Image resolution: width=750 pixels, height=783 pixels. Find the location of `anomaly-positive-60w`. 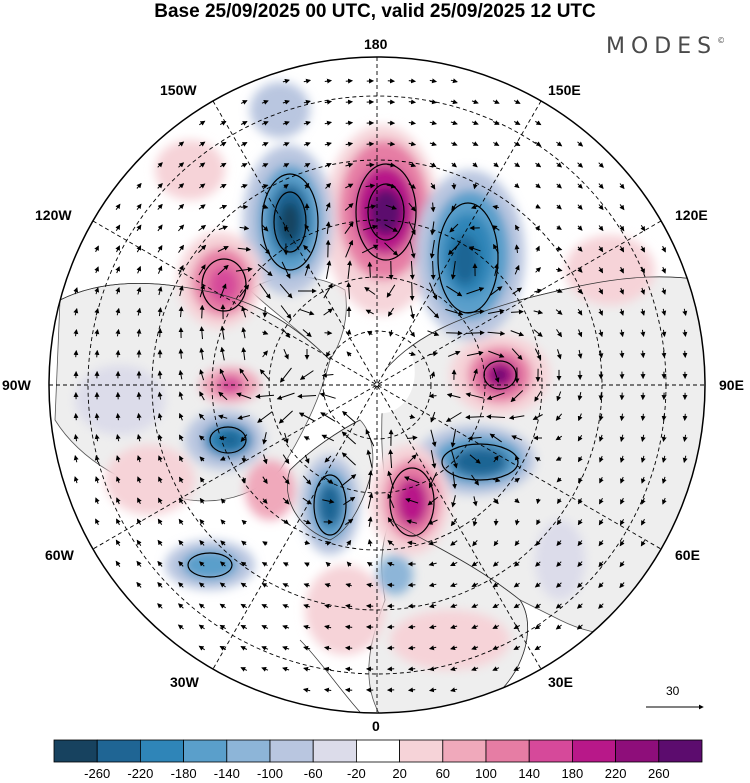

anomaly-positive-60w is located at coordinates (150, 480).